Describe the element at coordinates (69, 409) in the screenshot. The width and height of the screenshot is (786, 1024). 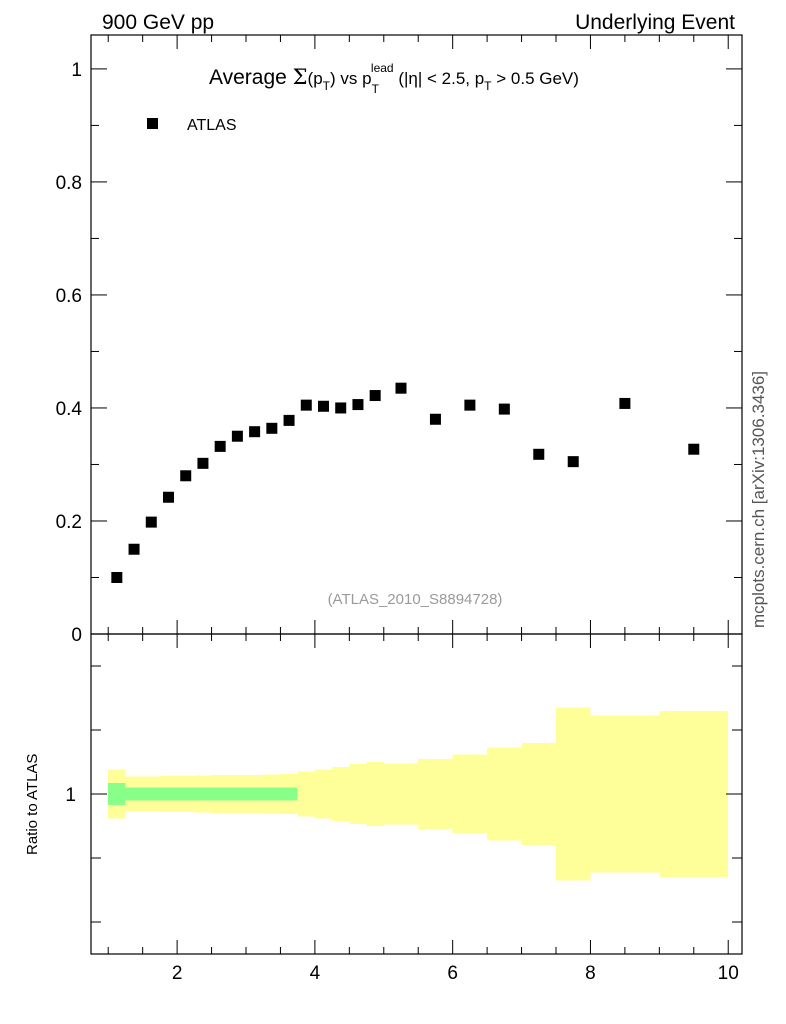
I see `y-tick-label: 0.4` at that location.